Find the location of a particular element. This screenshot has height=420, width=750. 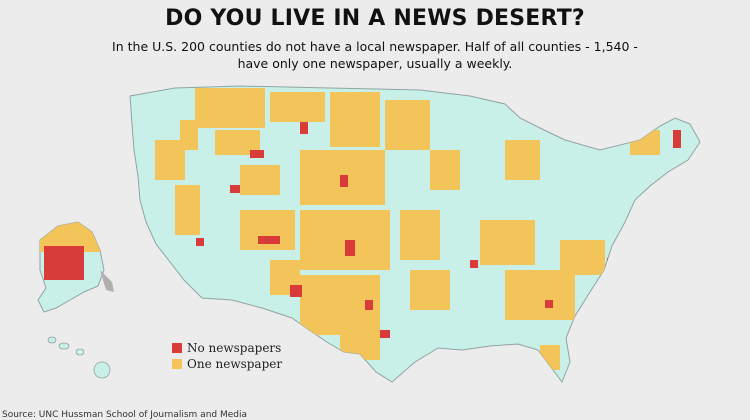

legend-item-one-newspaper: One newspaper is located at coordinates (227, 364).